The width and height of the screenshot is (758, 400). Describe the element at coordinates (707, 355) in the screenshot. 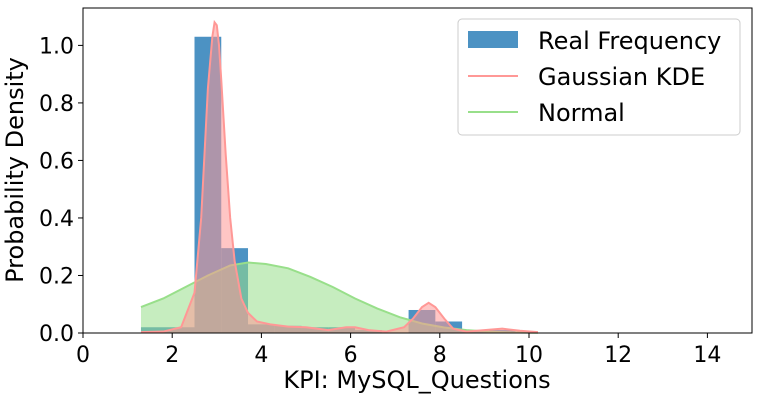

I see `x-tick-label: 14` at that location.